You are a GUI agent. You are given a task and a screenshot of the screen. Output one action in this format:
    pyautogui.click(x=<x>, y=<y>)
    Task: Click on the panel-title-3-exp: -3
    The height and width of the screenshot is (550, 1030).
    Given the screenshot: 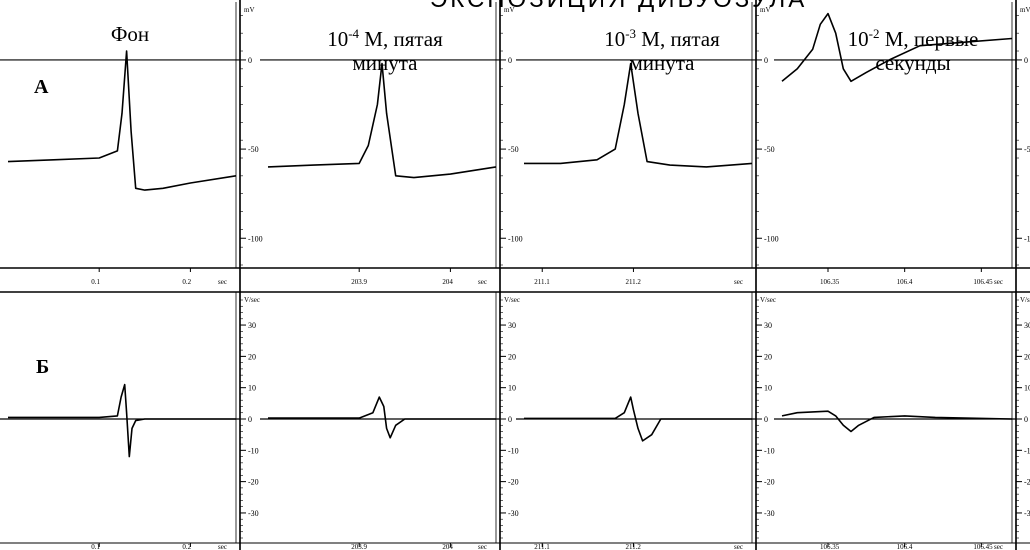 What is the action you would take?
    pyautogui.click(x=631, y=33)
    